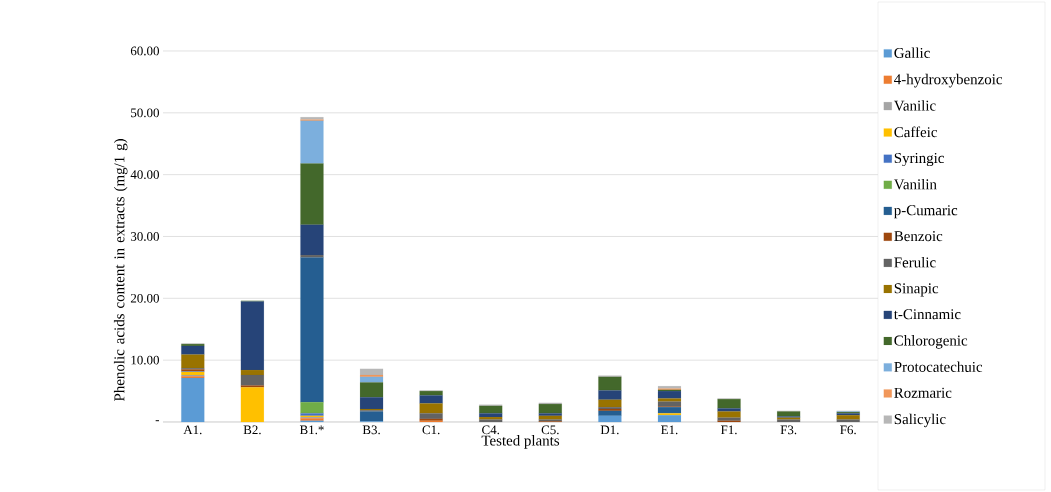 This screenshot has height=492, width=1051. What do you see at coordinates (938, 366) in the screenshot?
I see `legend-label: Protocatechuic` at bounding box center [938, 366].